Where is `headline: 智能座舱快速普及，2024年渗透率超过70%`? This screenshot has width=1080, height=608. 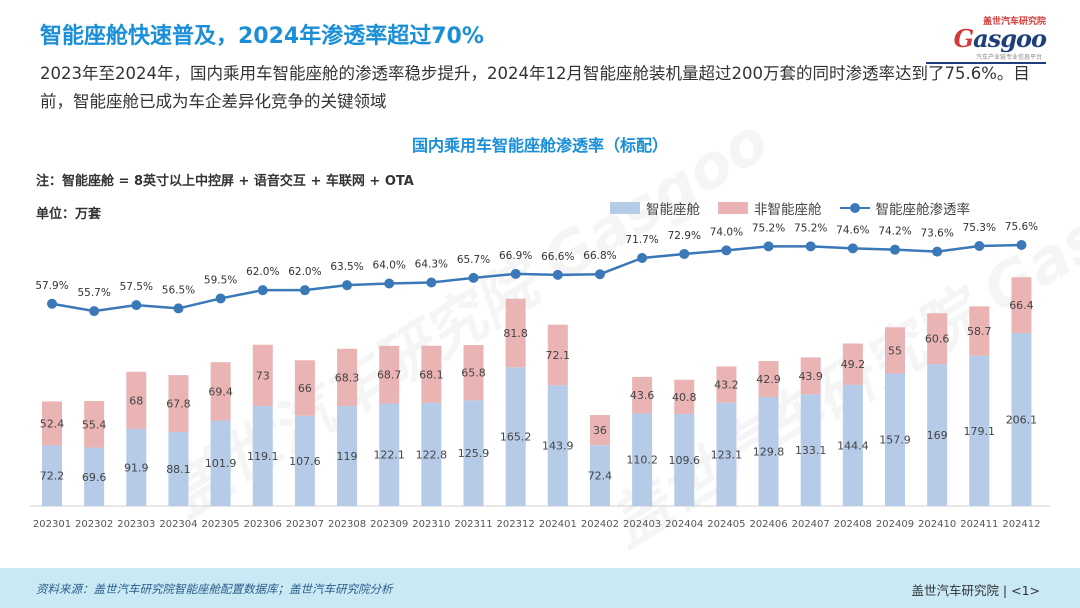 headline: 智能座舱快速普及，2024年渗透率超过70% is located at coordinates (262, 36).